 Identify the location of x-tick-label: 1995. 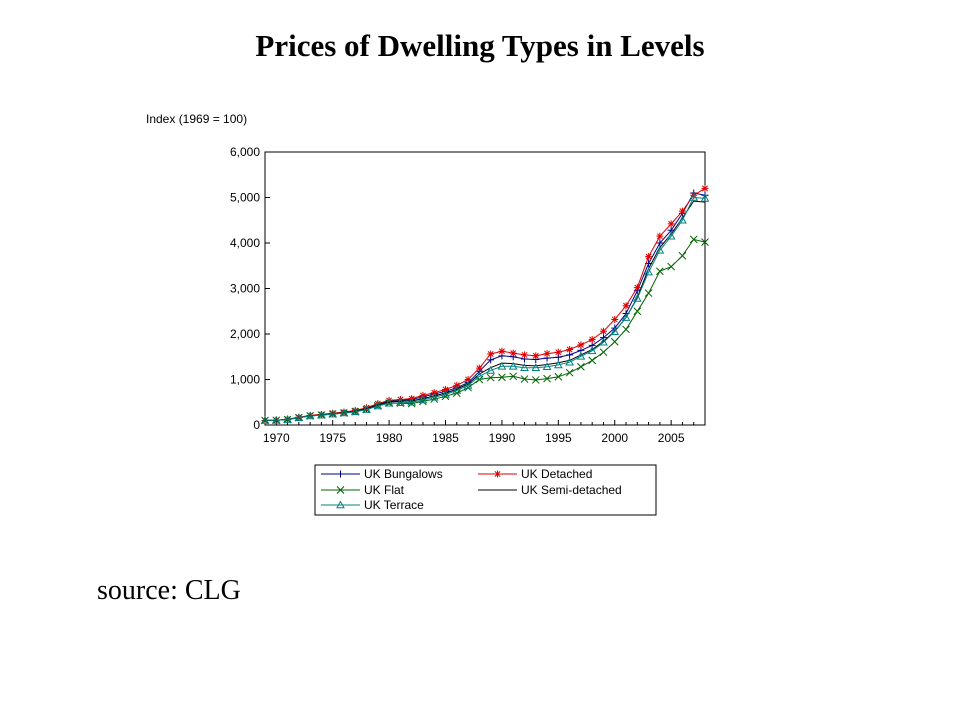
(558, 438).